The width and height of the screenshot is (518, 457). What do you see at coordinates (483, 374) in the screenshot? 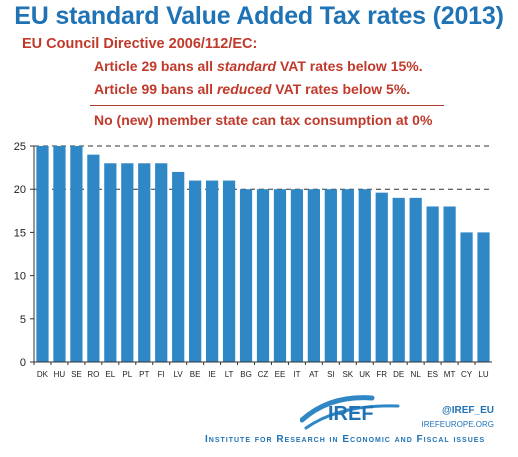
I see `x-tick-label-LU: LU` at bounding box center [483, 374].